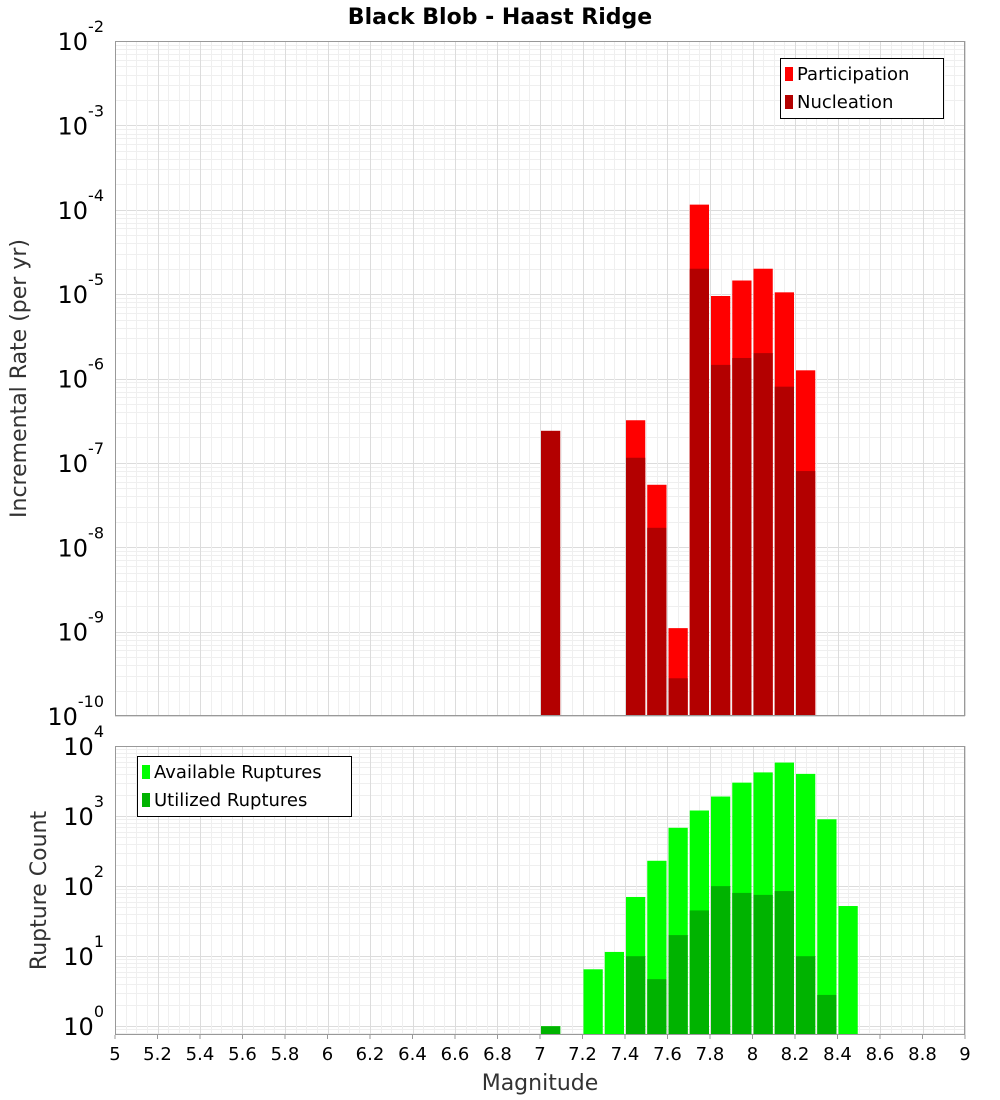  Describe the element at coordinates (455, 1054) in the screenshot. I see `x-tick-label: 6.6` at that location.